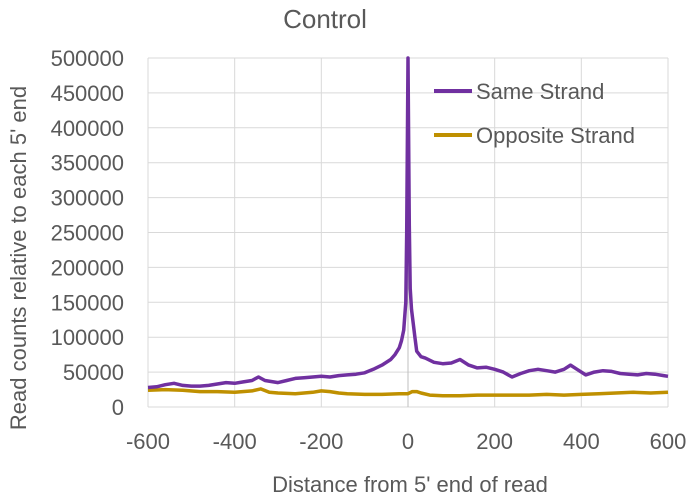  What do you see at coordinates (118, 407) in the screenshot?
I see `y-tick-label: 0` at bounding box center [118, 407].